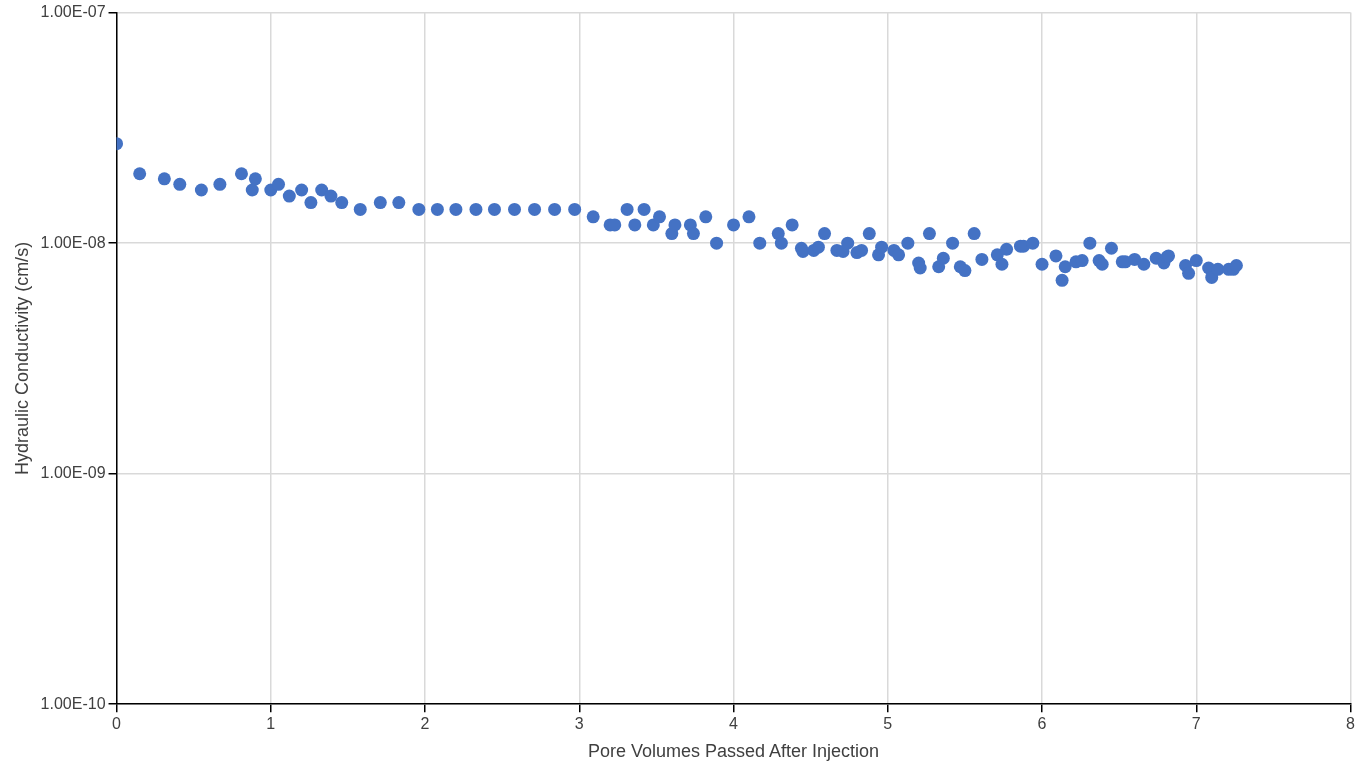 The height and width of the screenshot is (773, 1358). What do you see at coordinates (734, 724) in the screenshot?
I see `x-tick-label: 4` at bounding box center [734, 724].